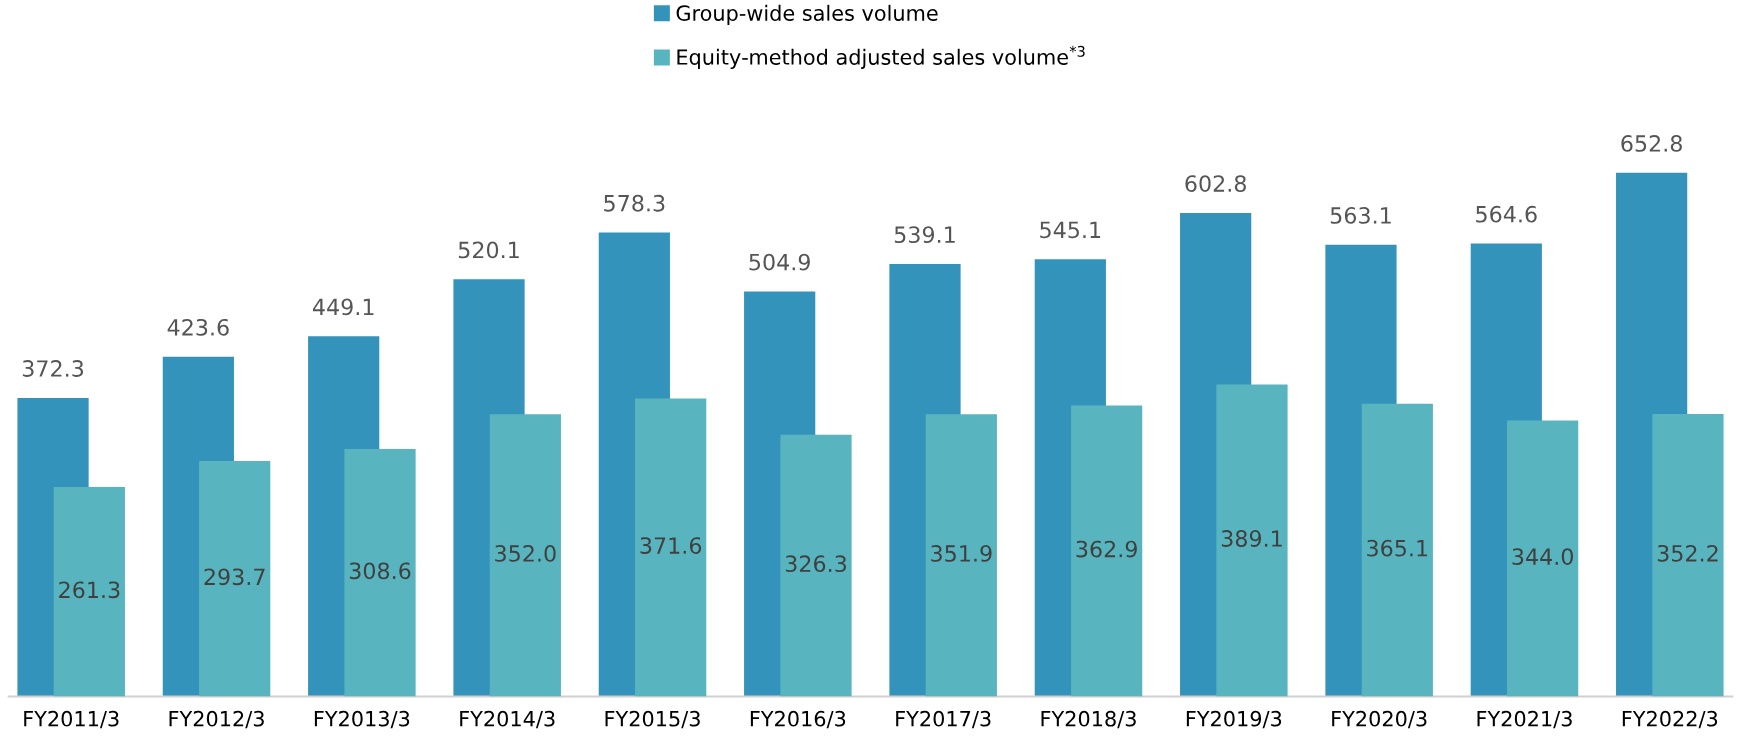 The height and width of the screenshot is (749, 1741). I want to click on x-tick-label: FY2017/3, so click(943, 719).